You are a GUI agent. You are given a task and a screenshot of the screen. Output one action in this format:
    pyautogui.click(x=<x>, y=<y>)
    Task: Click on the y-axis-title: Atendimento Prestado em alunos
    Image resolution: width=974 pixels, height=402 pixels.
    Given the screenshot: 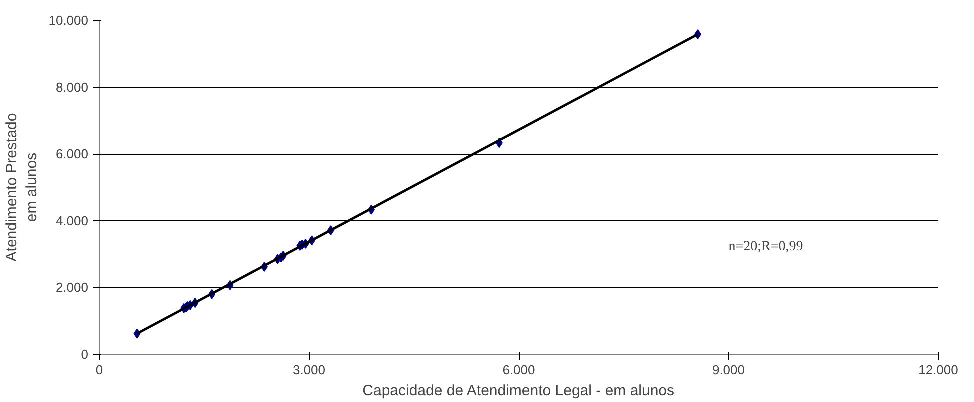 What is the action you would take?
    pyautogui.click(x=22, y=187)
    